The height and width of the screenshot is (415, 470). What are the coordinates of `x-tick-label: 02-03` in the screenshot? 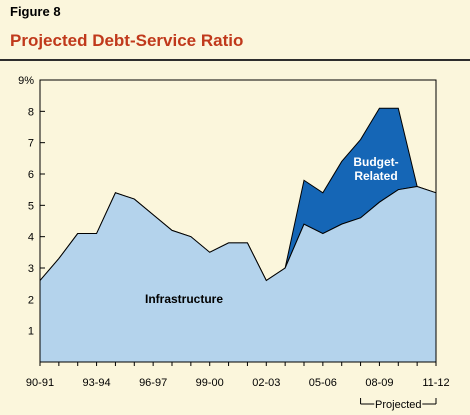 It's located at (266, 383).